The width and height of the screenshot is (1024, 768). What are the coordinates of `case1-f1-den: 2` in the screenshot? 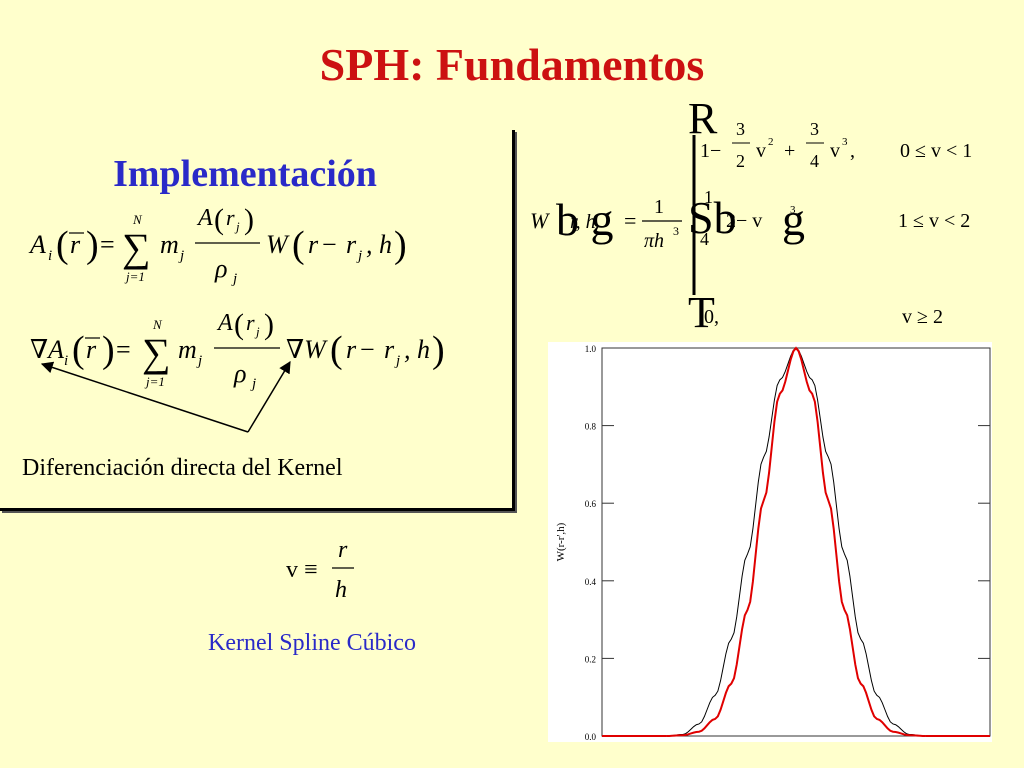 It's located at (740, 161).